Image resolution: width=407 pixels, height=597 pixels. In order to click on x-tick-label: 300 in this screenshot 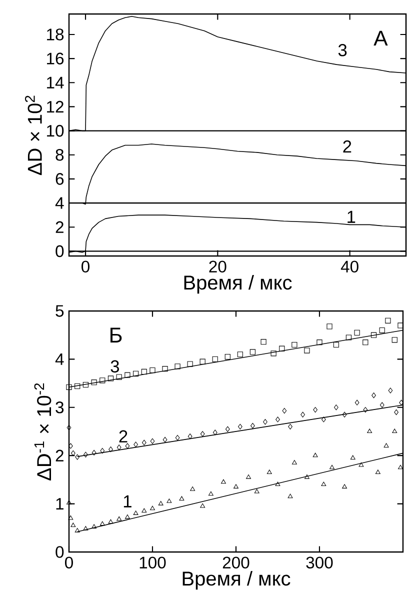, I will do `click(319, 562)`.